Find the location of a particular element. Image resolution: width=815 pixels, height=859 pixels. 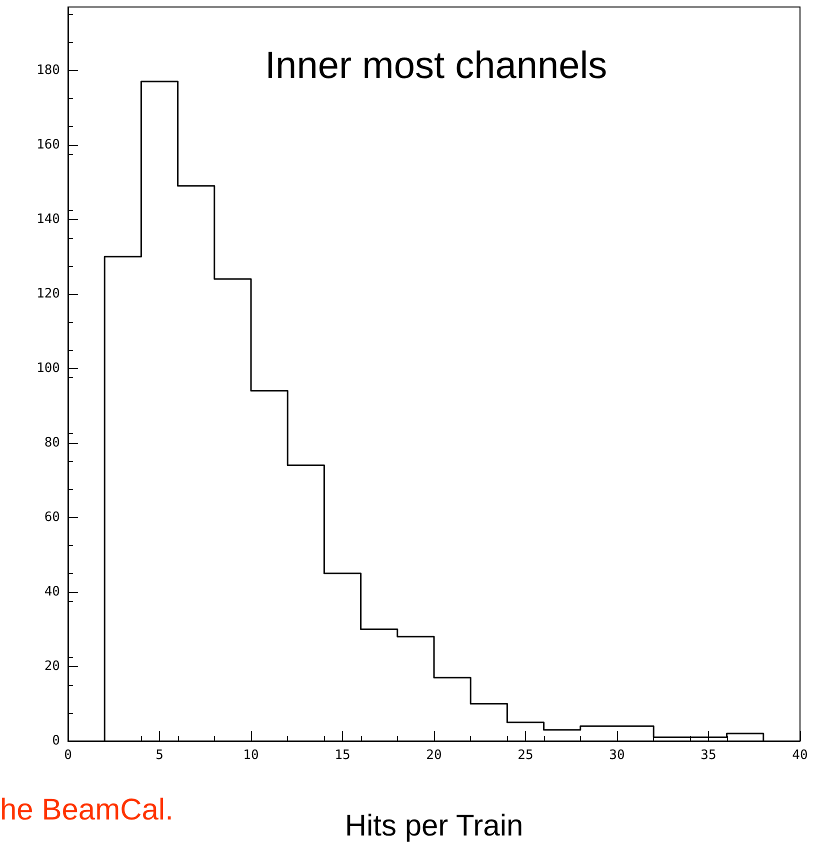

x-tick-label: 25 is located at coordinates (526, 755).